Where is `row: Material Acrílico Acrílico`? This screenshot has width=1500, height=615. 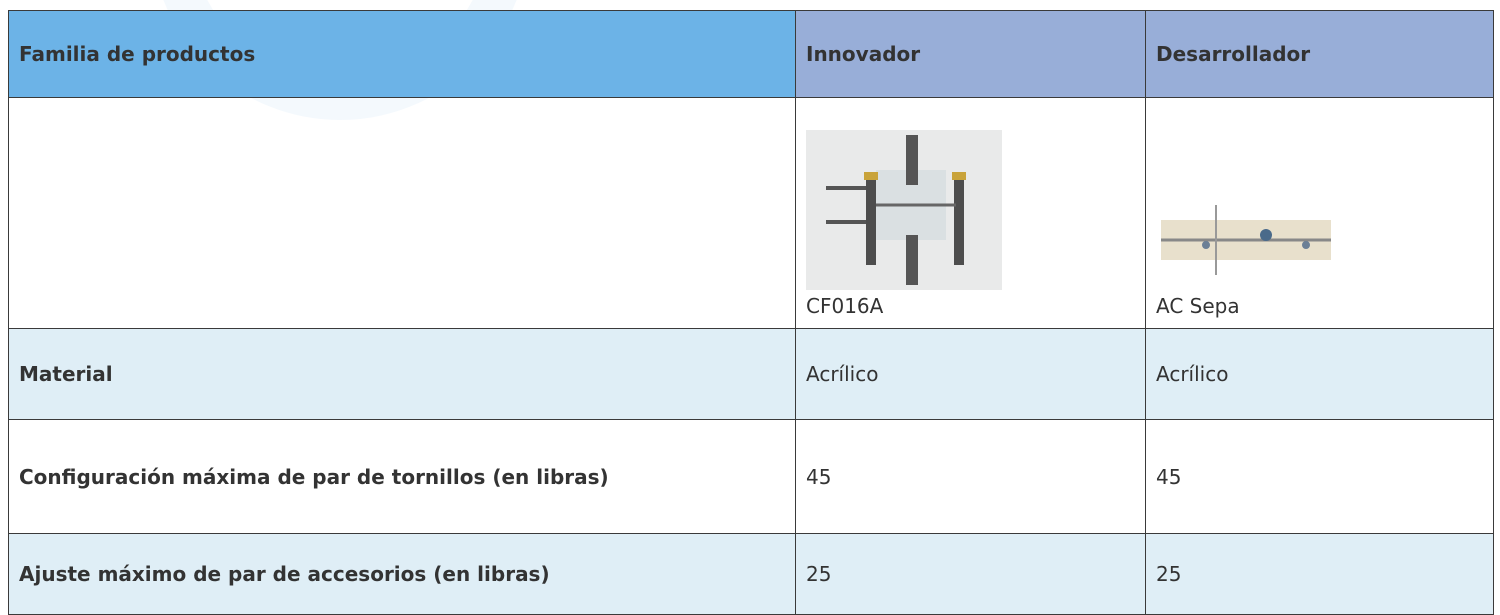
row: Material Acrílico Acrílico is located at coordinates (751, 374).